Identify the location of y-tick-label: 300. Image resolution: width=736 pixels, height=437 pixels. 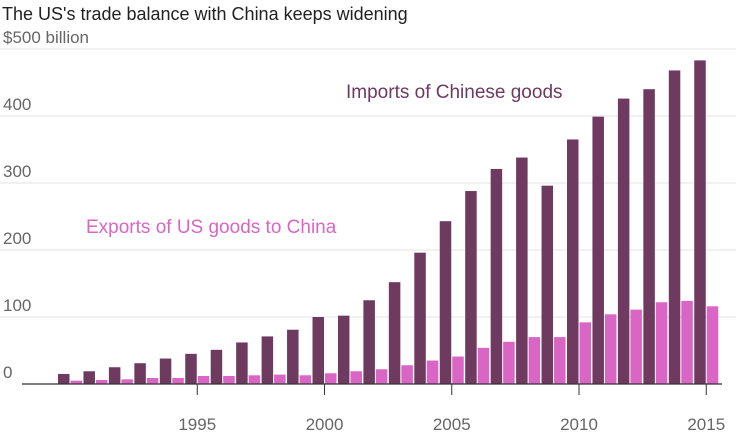
(17, 171).